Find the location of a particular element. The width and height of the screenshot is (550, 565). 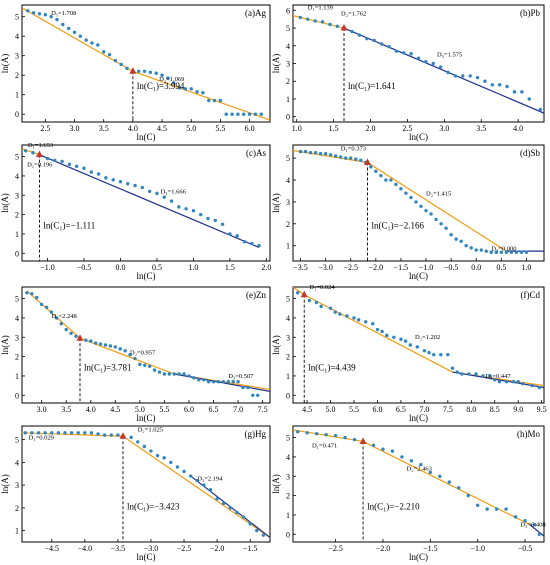

dimension-label: D₃=0.507 is located at coordinates (241, 376).